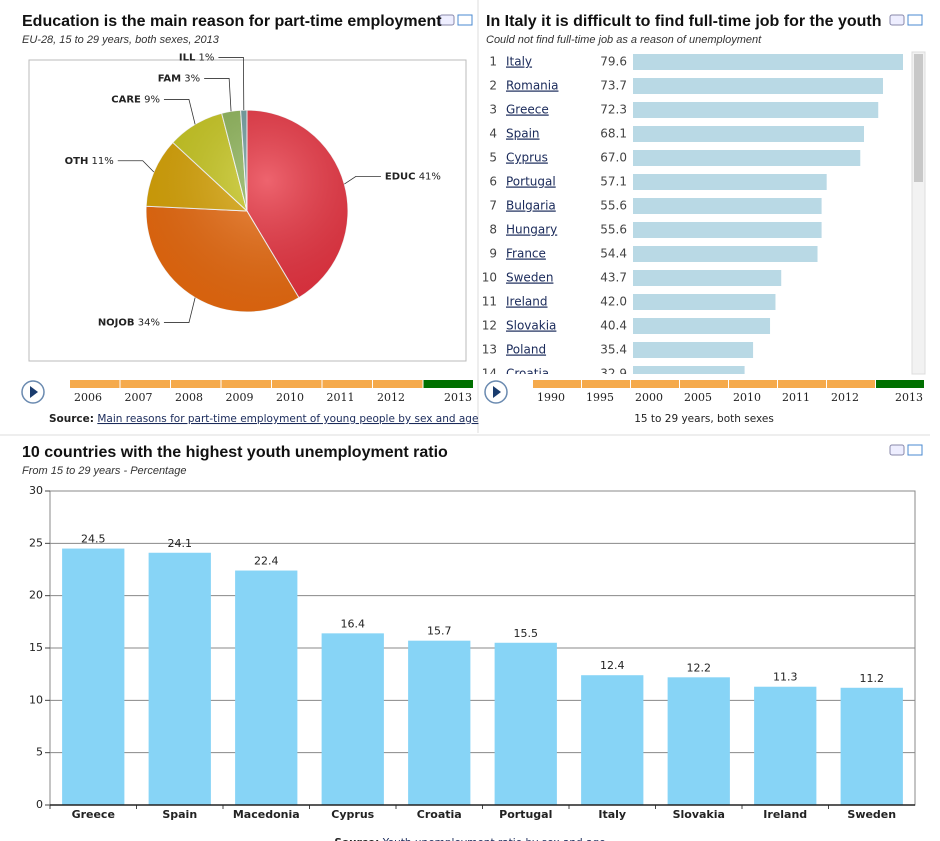  I want to click on value-label: 11.3, so click(785, 677).